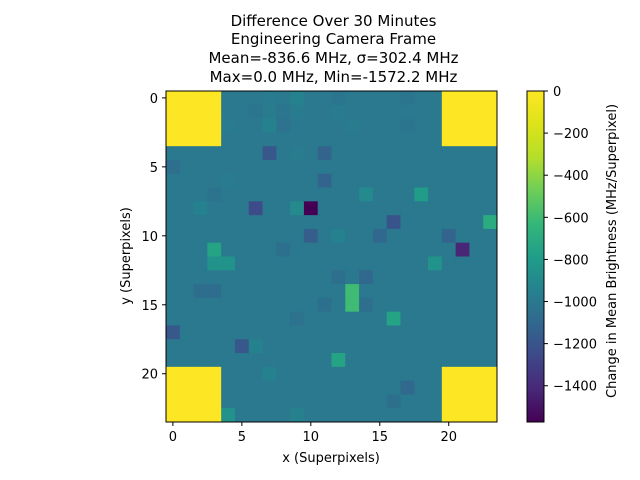 The height and width of the screenshot is (480, 640). I want to click on y-tick-label: 20, so click(149, 375).